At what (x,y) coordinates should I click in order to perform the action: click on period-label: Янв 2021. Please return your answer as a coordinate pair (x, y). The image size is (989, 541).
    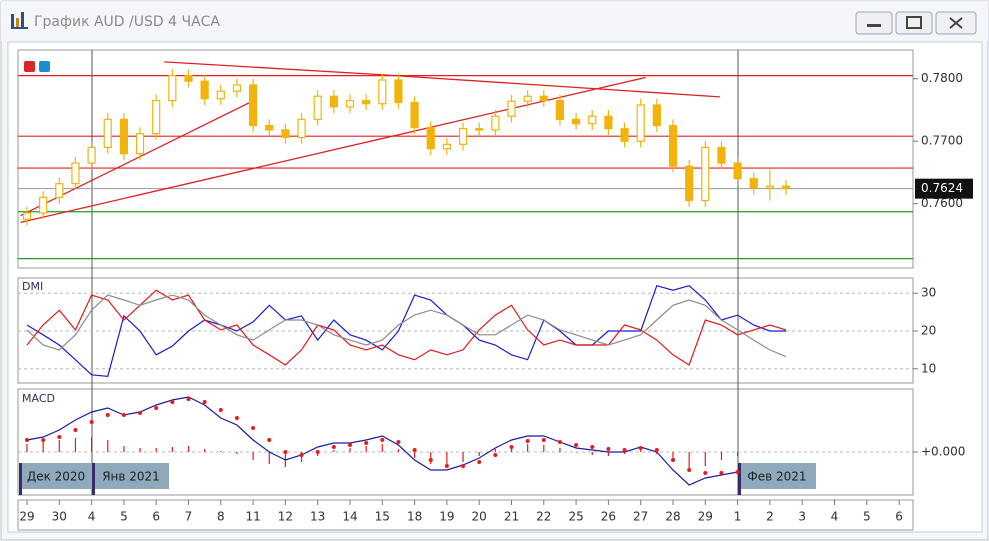
    Looking at the image, I should click on (131, 477).